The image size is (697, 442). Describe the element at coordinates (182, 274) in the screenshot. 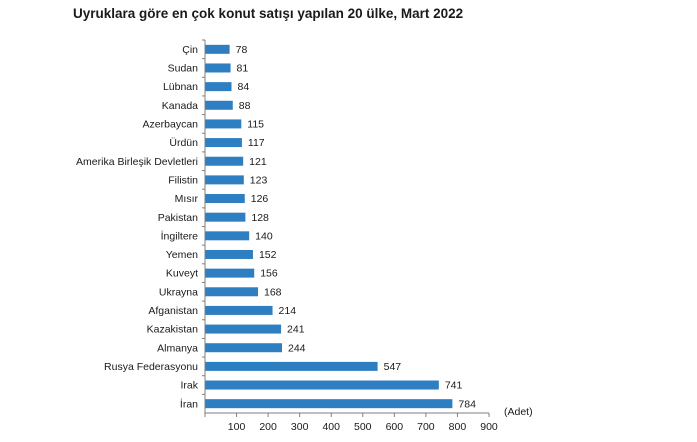

I see `category-label: Kuveyt` at that location.